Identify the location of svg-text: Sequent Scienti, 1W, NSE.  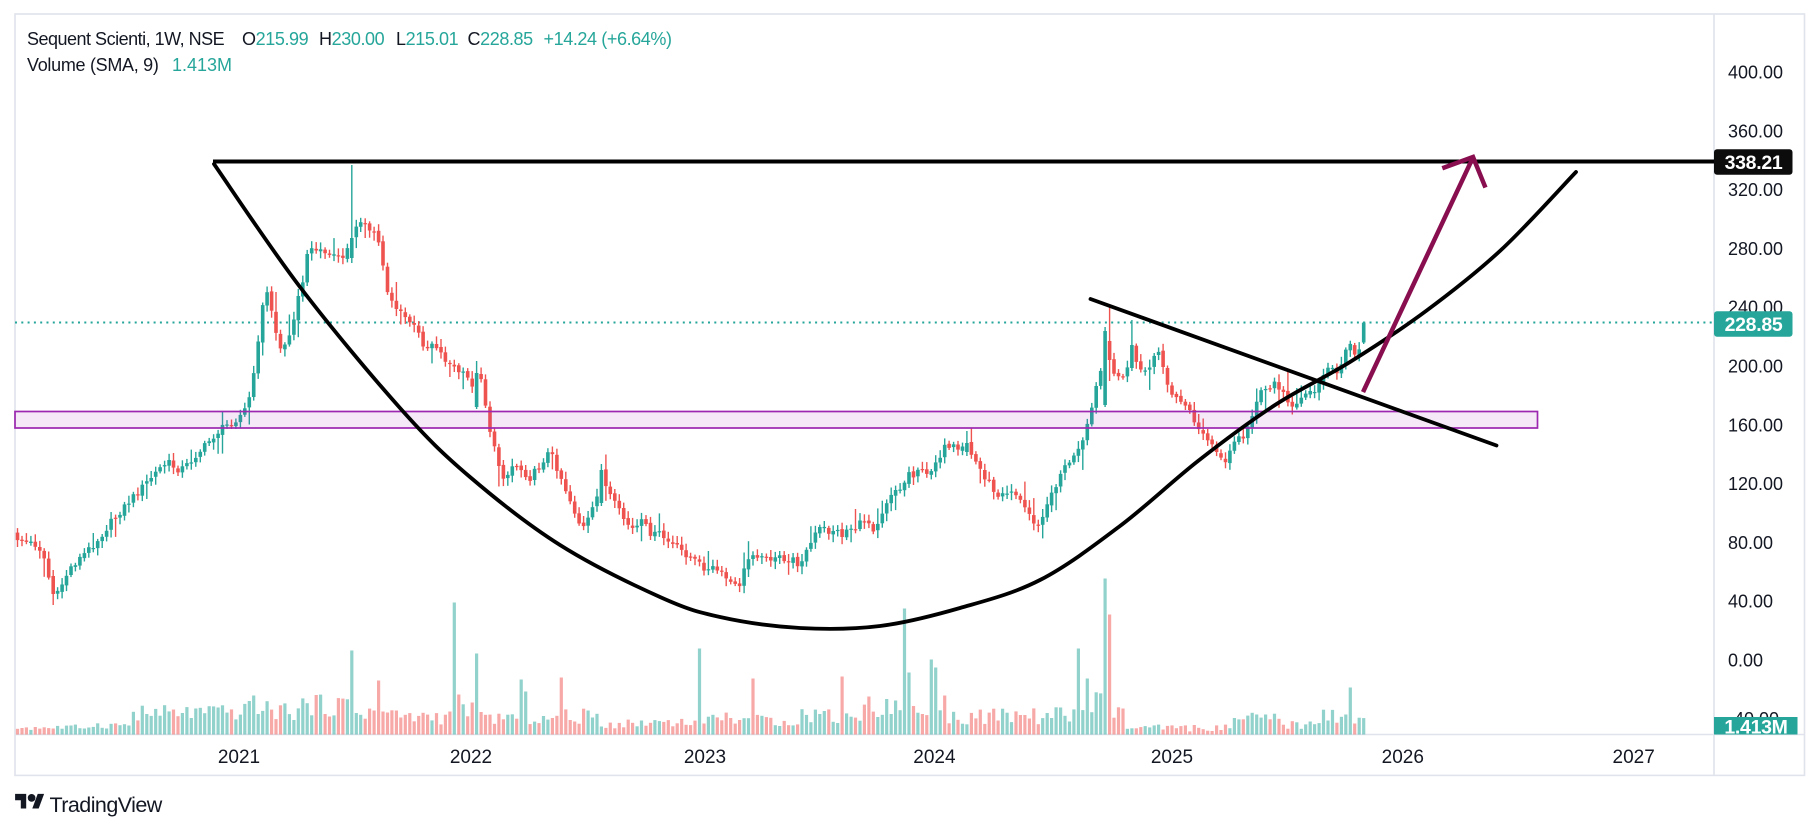
(126, 39).